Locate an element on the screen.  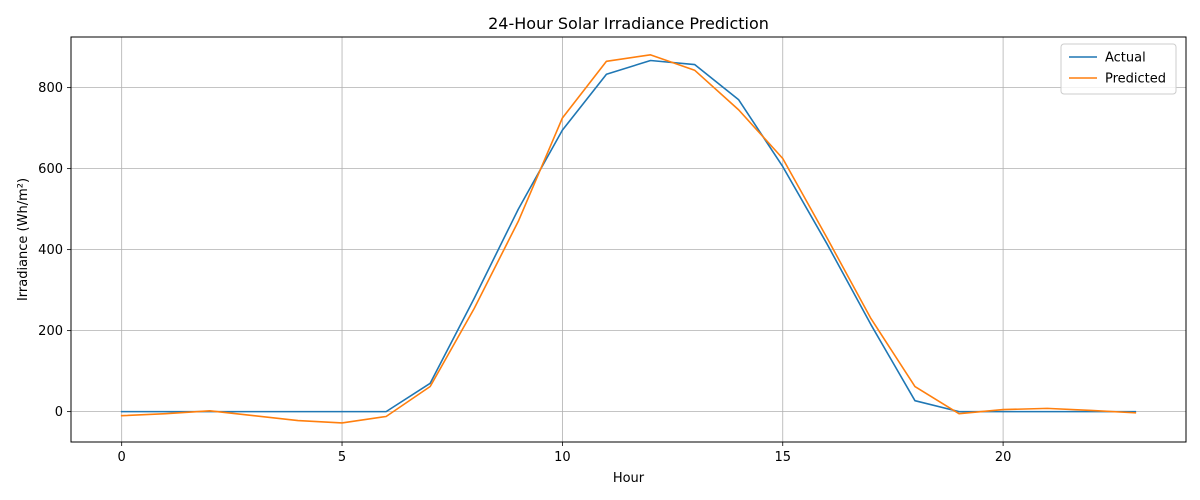
x-axis-label: Hour is located at coordinates (629, 478).